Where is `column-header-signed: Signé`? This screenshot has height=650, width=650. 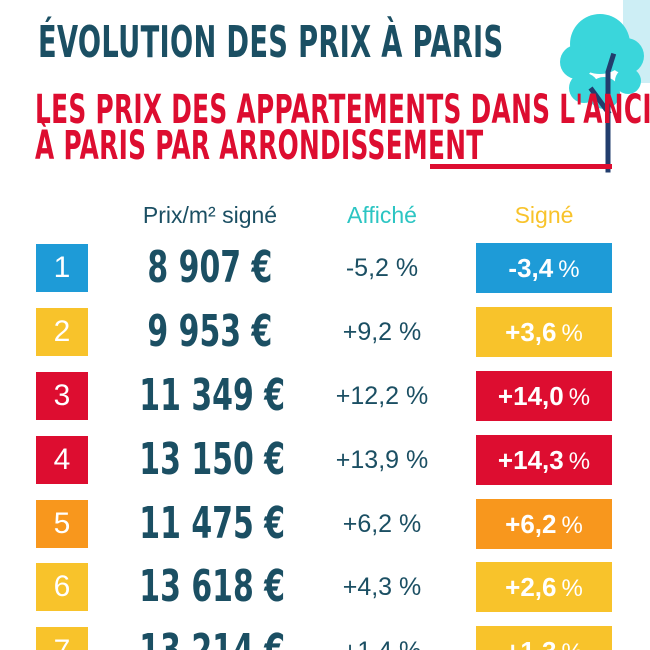
column-header-signed: Signé is located at coordinates (544, 215).